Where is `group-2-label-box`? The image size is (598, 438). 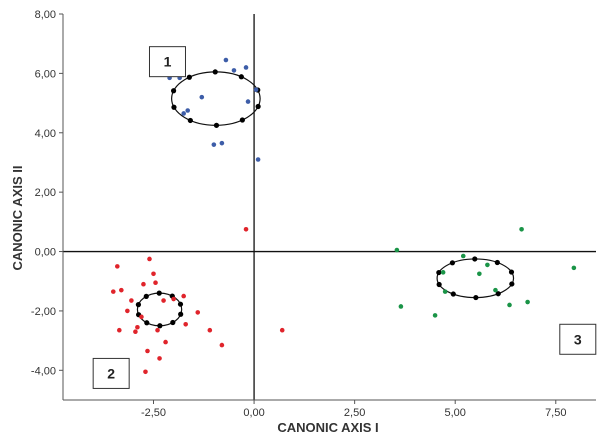
group-2-label-box is located at coordinates (111, 373).